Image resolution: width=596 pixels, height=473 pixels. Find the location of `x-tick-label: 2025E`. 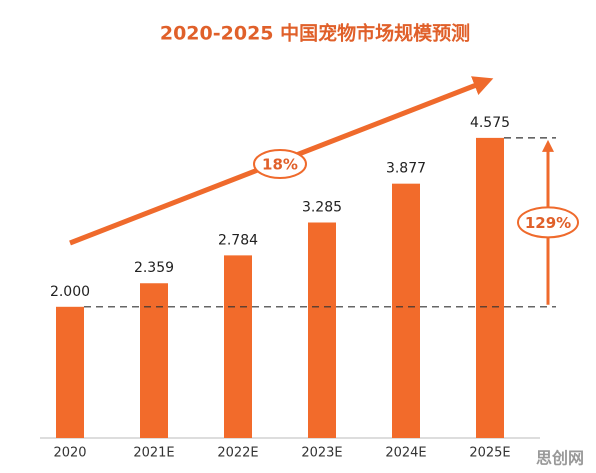

x-tick-label: 2025E is located at coordinates (489, 453).